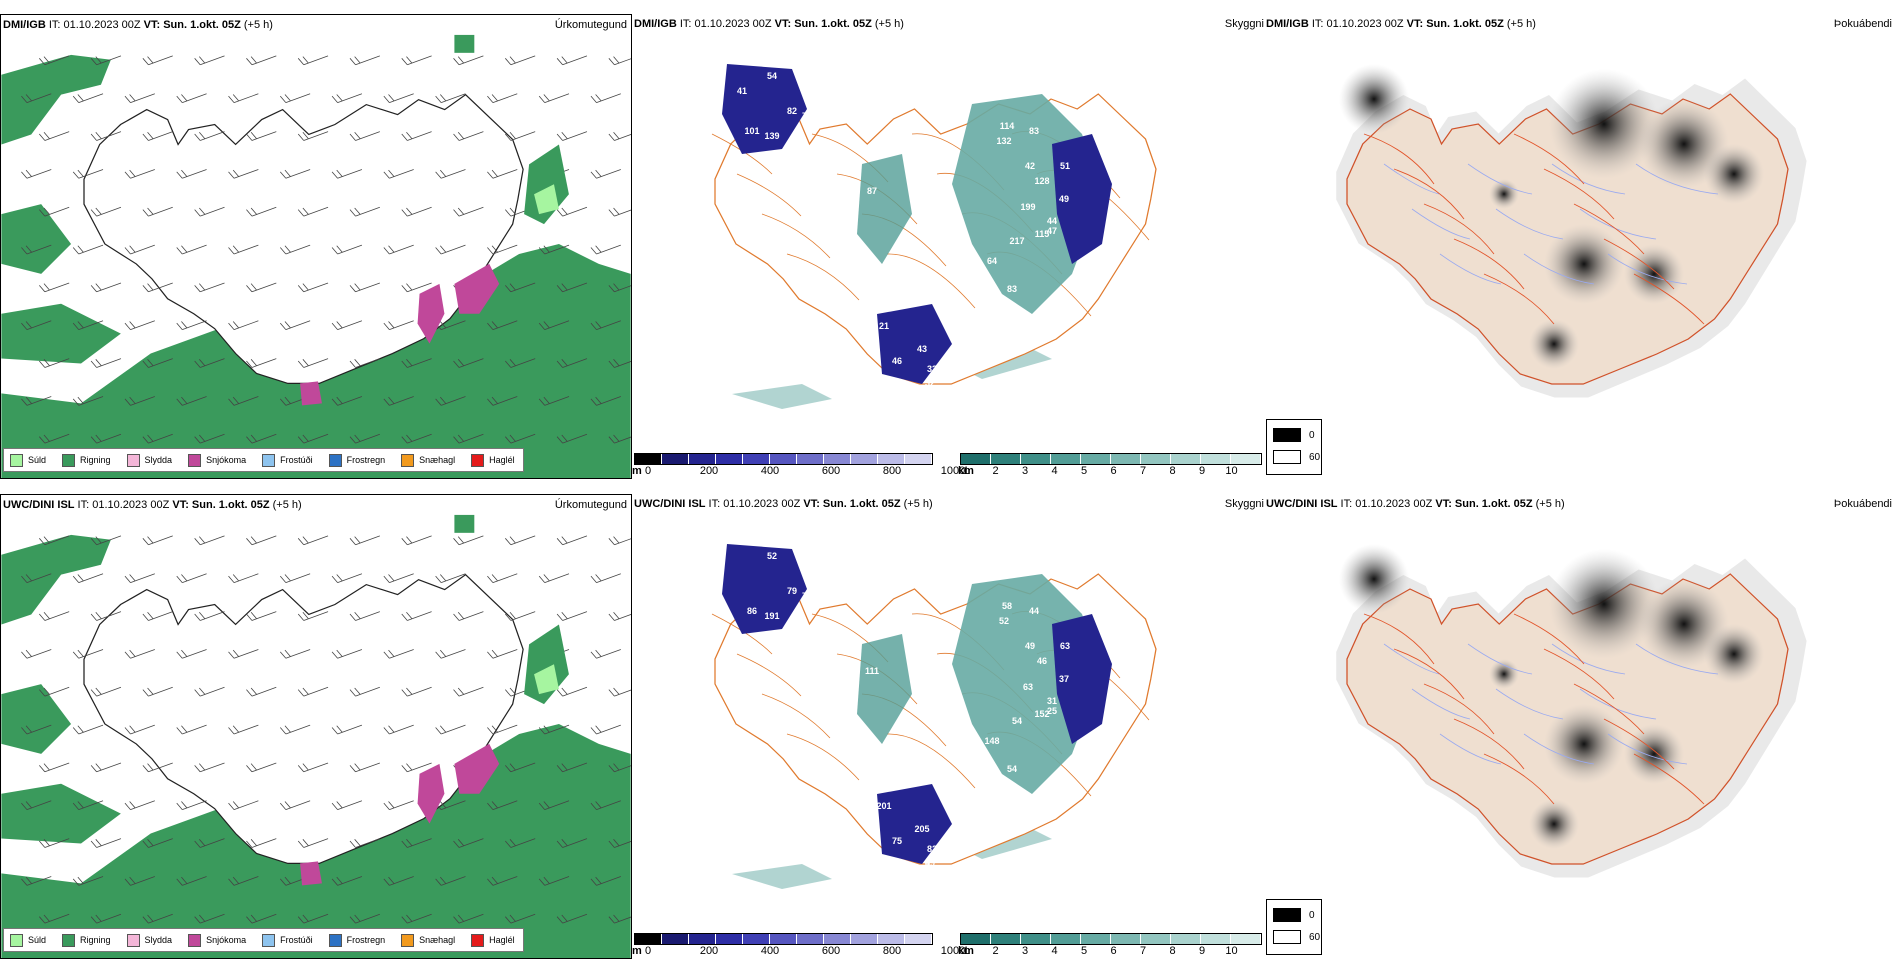 The width and height of the screenshot is (1900, 959). Describe the element at coordinates (1244, 24) in the screenshot. I see `panel-variable-label: Skyggni` at that location.